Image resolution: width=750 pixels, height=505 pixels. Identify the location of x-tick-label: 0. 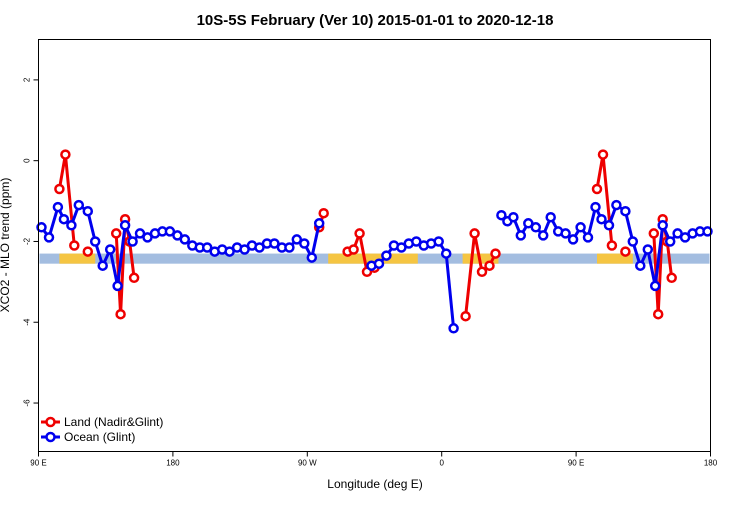
(441, 463).